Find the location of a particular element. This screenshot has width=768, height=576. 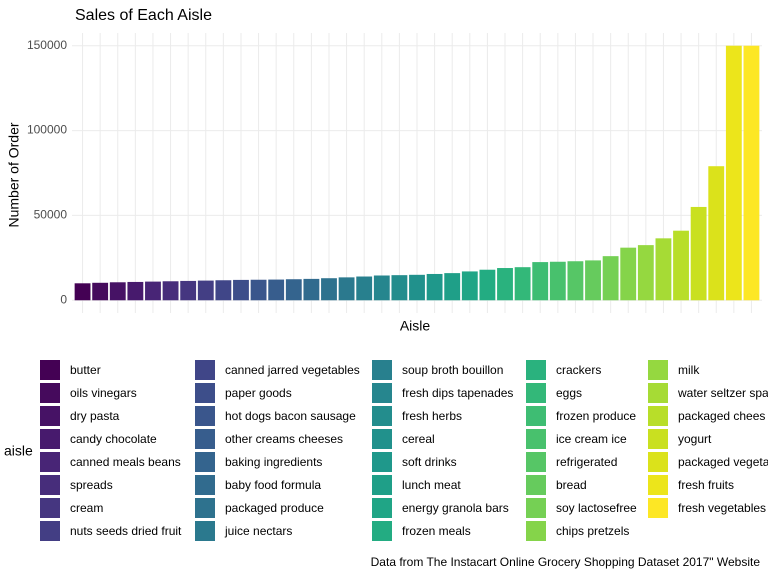

legend-label: water seltzer spa is located at coordinates (722, 393).